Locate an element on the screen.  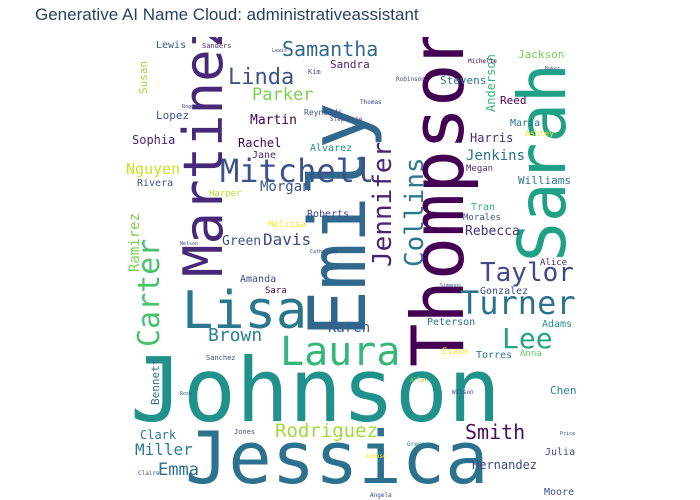
word-linda: Linda is located at coordinates (261, 77).